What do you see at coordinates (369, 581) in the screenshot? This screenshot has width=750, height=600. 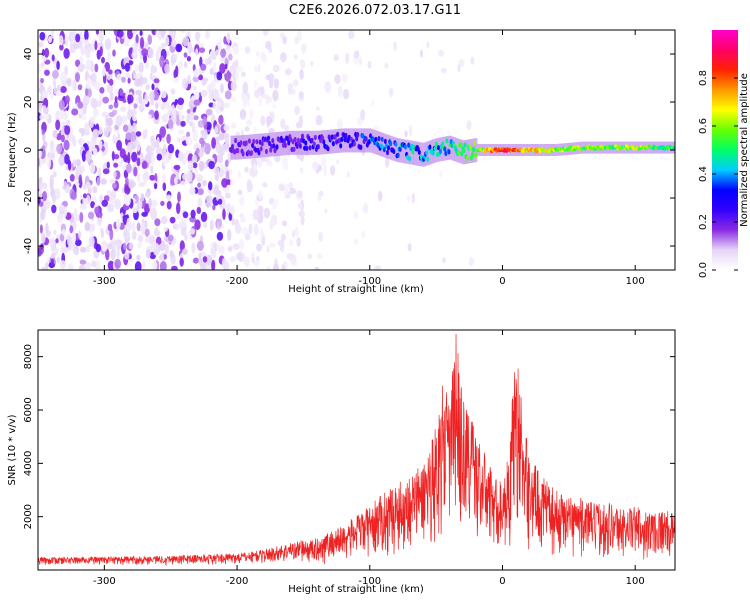 I see `snr-x-tick-label: -100` at bounding box center [369, 581].